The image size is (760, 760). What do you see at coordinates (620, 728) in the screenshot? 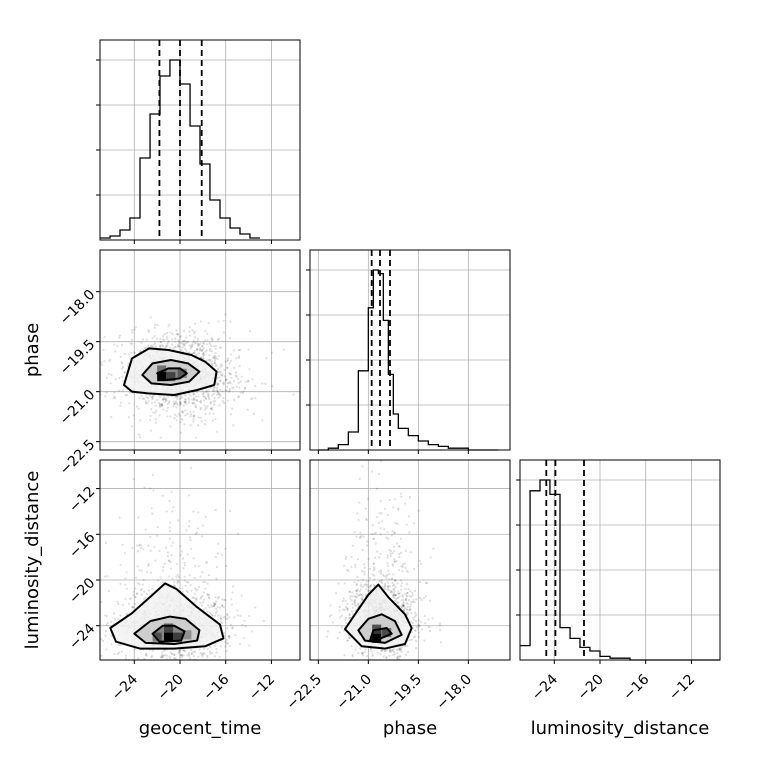
I see `x-axis-label: luminosity_distance` at bounding box center [620, 728].